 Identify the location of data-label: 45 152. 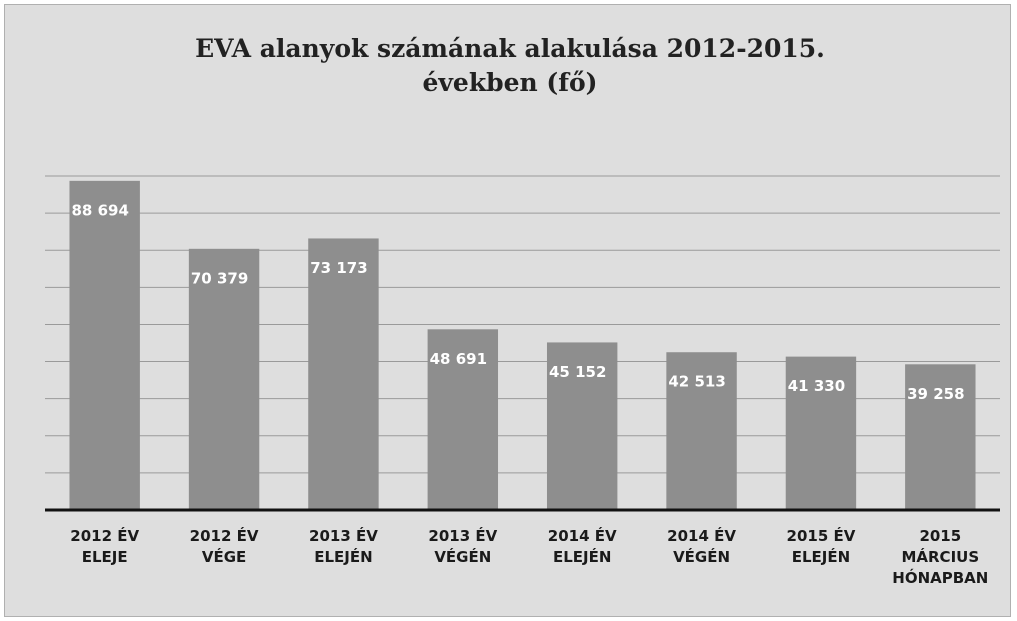
(577, 372).